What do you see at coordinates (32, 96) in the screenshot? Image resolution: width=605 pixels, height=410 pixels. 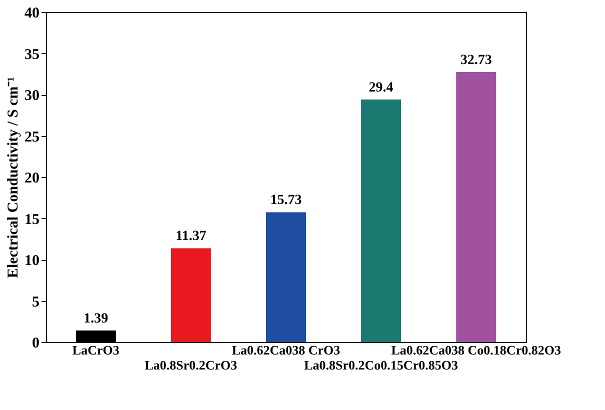 I see `y-tick-label: 30` at bounding box center [32, 96].